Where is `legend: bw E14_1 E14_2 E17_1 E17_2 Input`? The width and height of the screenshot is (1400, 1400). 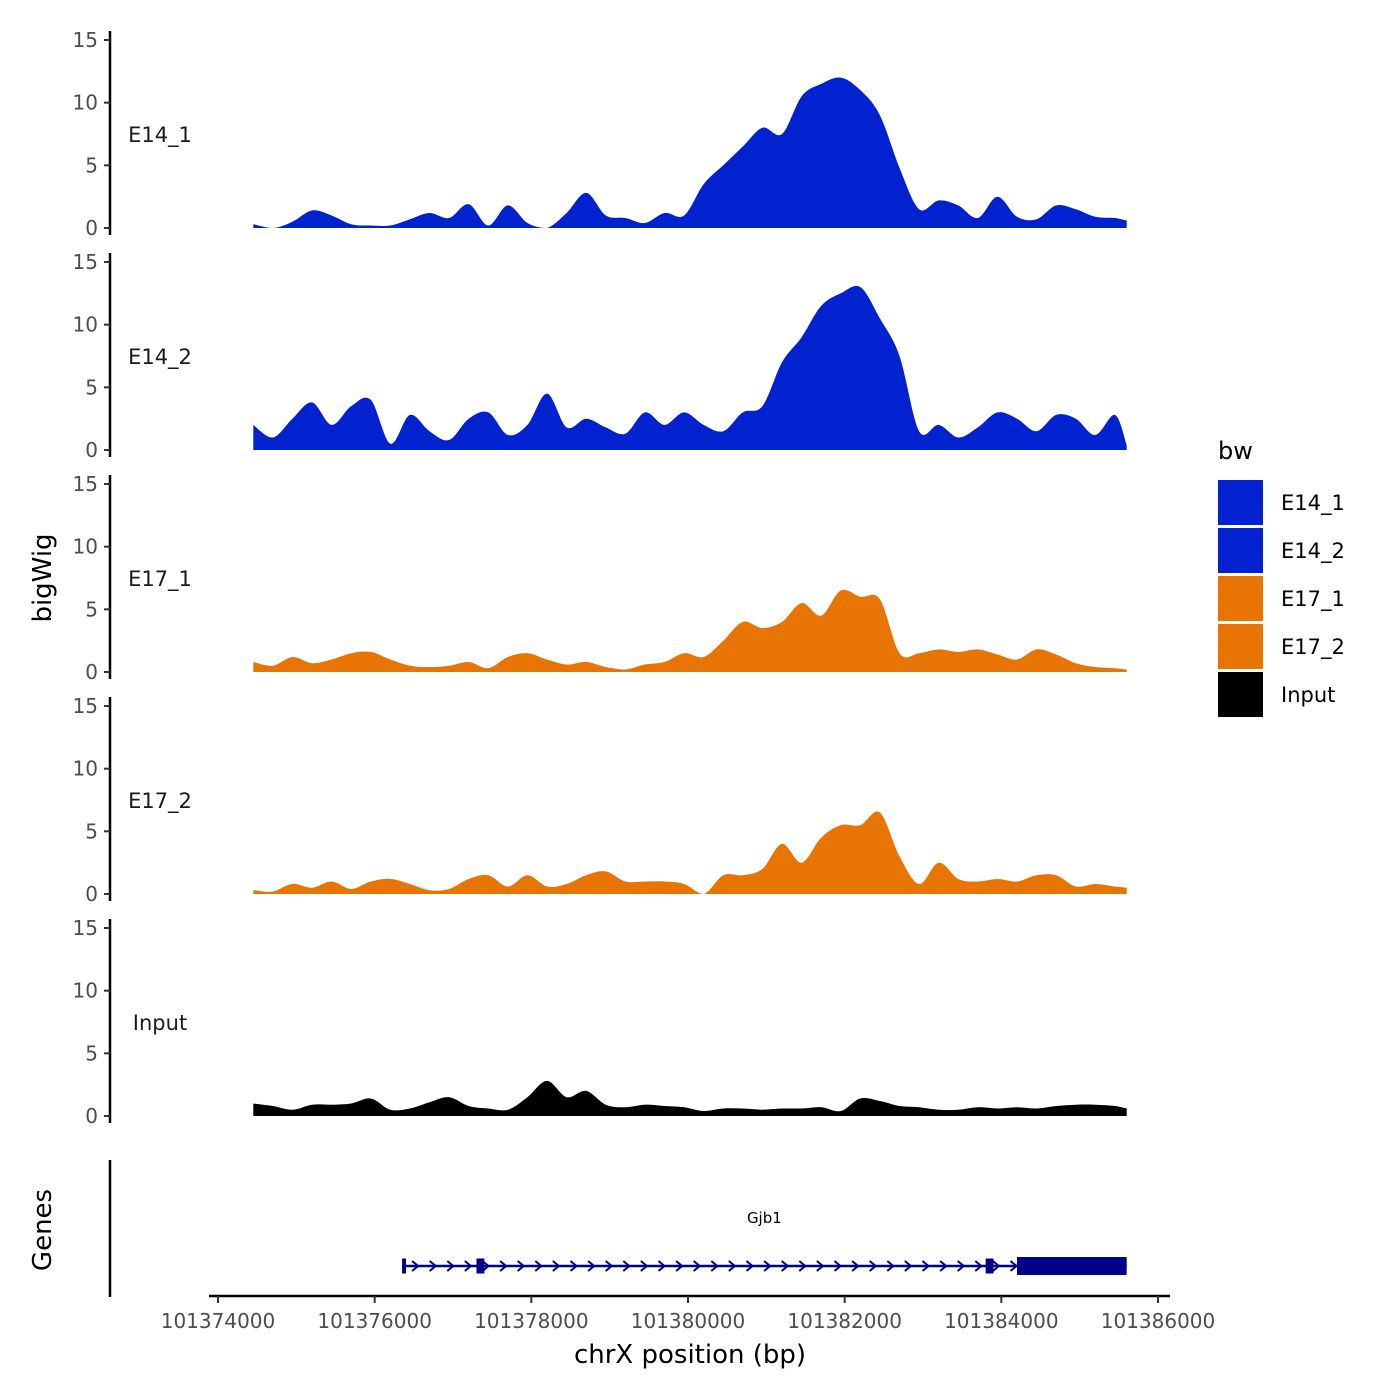
legend: bw E14_1 E14_2 E17_1 E17_2 Input is located at coordinates (1281, 577).